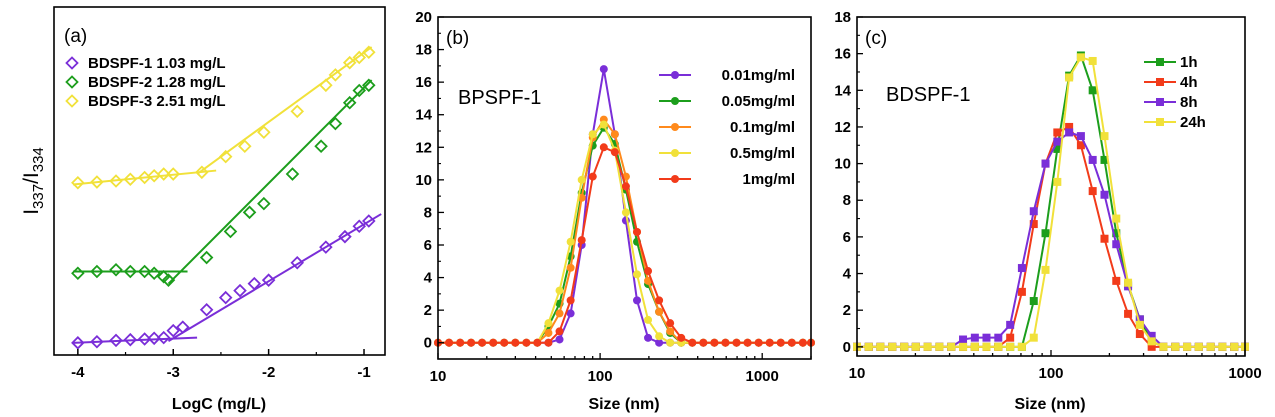 This screenshot has width=1275, height=417. I want to click on y-tick-label: 14, so click(842, 90).